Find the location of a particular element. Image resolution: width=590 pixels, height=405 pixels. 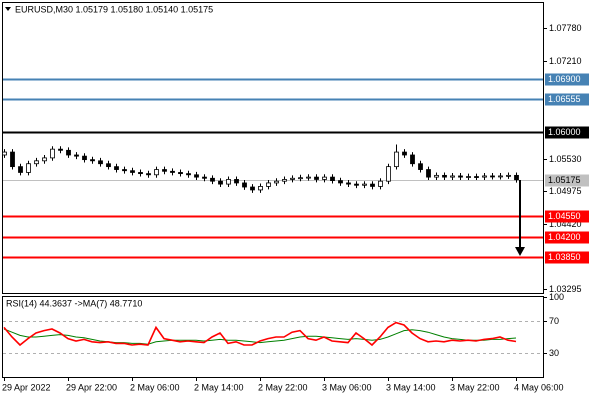

x-tick-label: 29 Apr 22:00 is located at coordinates (91, 387).